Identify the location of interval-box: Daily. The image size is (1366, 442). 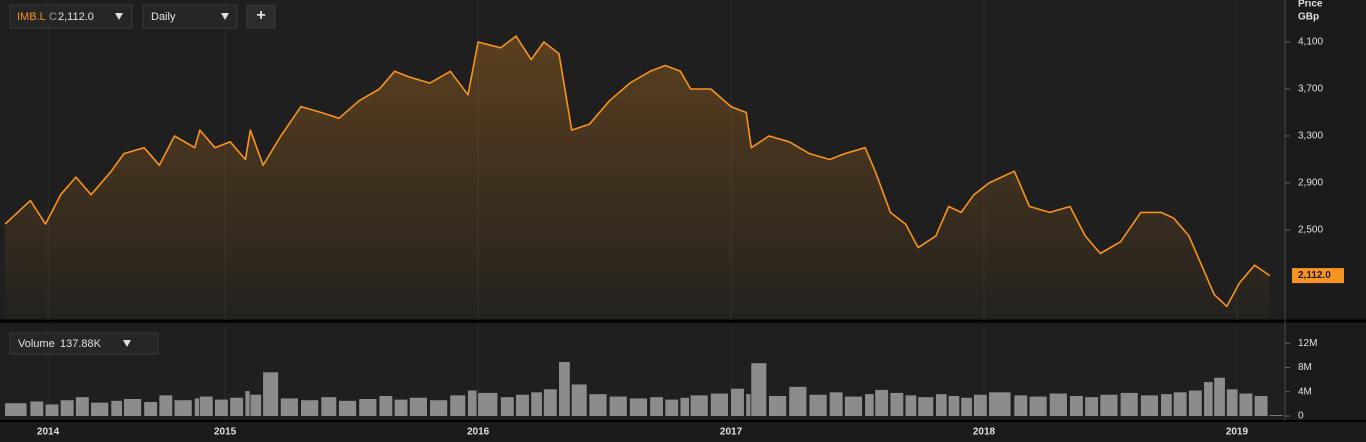
(190, 16).